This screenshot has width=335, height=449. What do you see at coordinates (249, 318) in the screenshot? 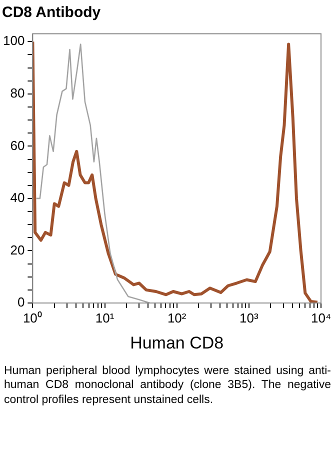
I see `x-tick-label: 10³` at bounding box center [249, 318].